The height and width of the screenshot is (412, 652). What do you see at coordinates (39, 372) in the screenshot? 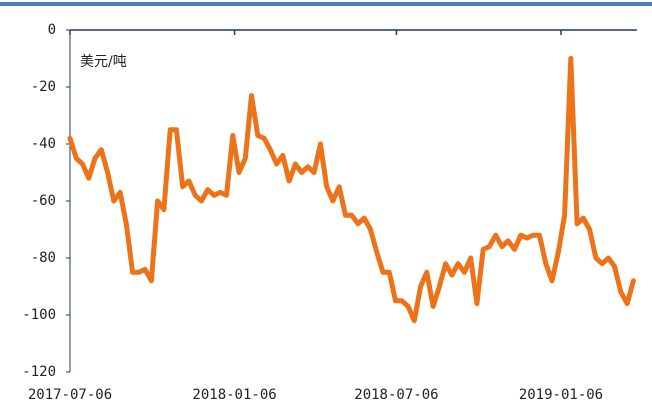
I see `y-tick-label: -120` at bounding box center [39, 372].